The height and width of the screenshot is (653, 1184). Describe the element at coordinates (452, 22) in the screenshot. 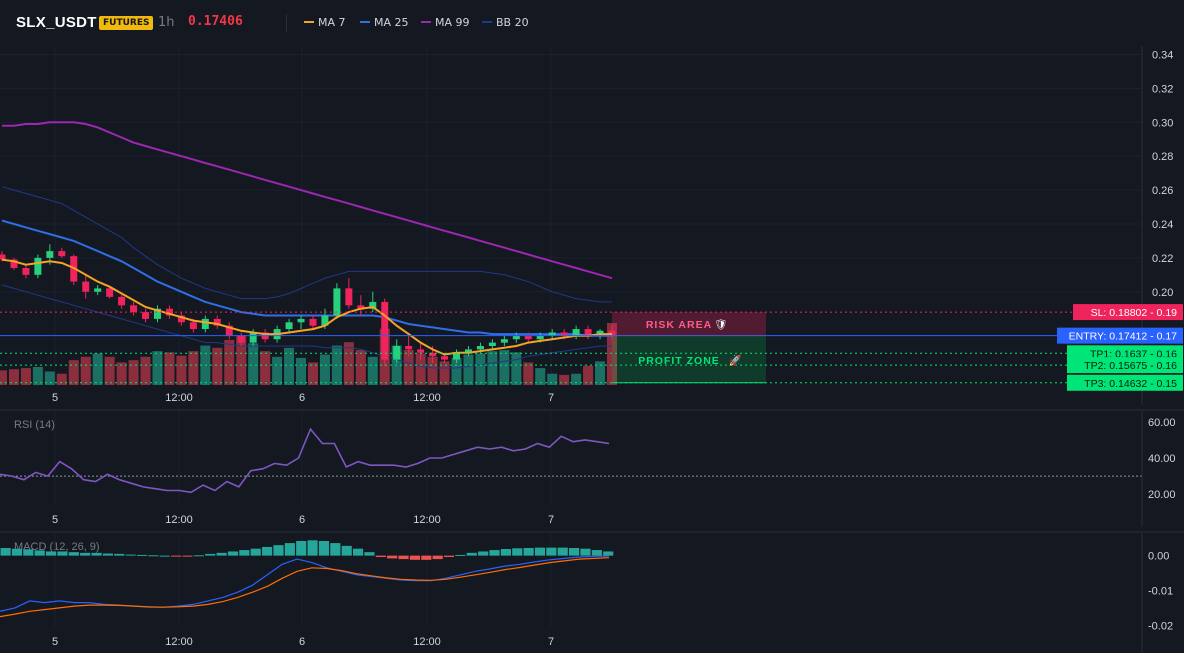

I see `legend-label-ma99: MA 99` at that location.